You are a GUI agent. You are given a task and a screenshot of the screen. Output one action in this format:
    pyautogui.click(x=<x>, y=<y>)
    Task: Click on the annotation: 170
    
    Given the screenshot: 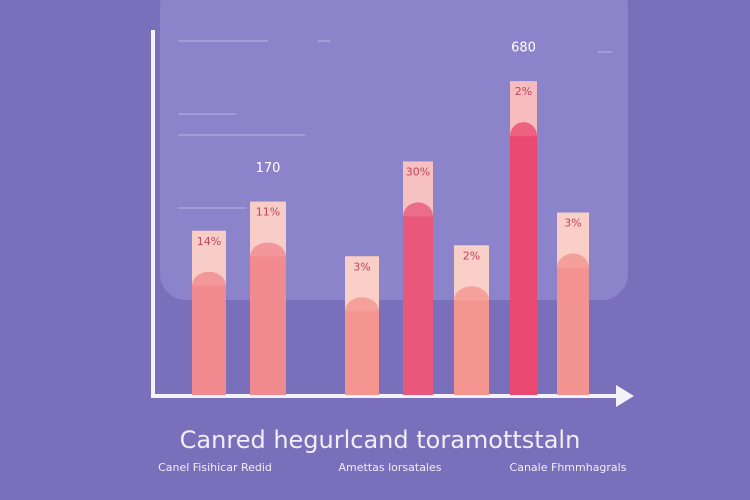 What is the action you would take?
    pyautogui.click(x=268, y=168)
    